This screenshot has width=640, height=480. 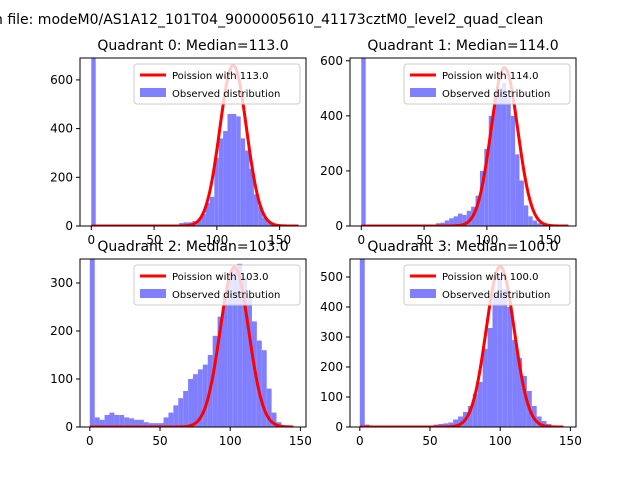 I want to click on y-tick-label: 600, so click(x=61, y=80).